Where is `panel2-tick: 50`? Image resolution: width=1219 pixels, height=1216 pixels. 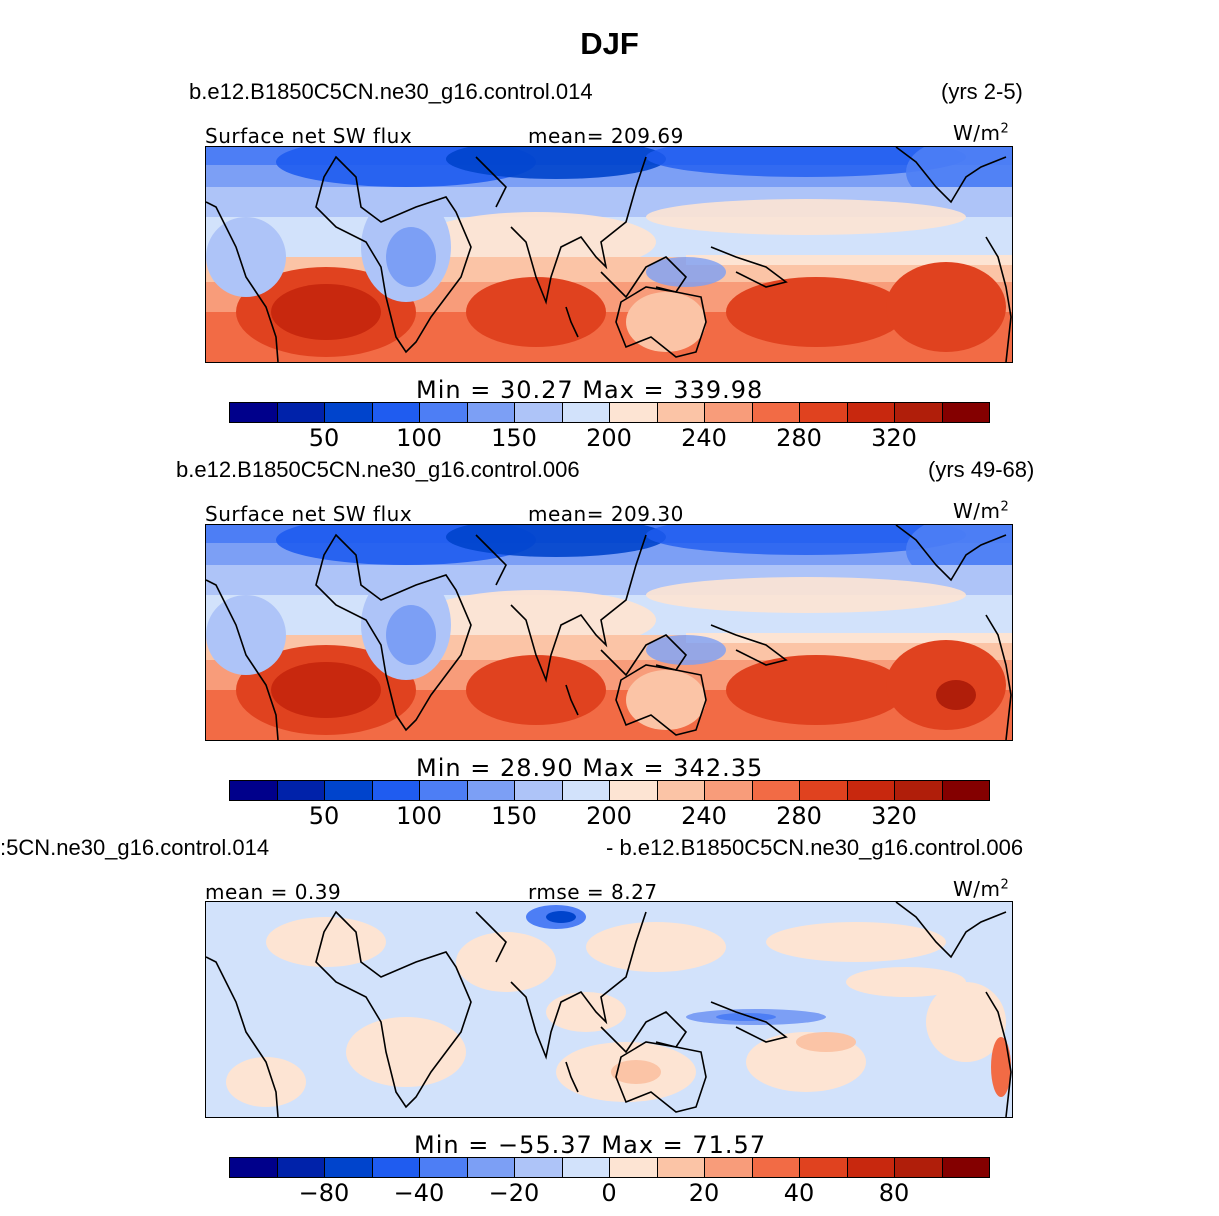
panel2-tick: 50 is located at coordinates (324, 816).